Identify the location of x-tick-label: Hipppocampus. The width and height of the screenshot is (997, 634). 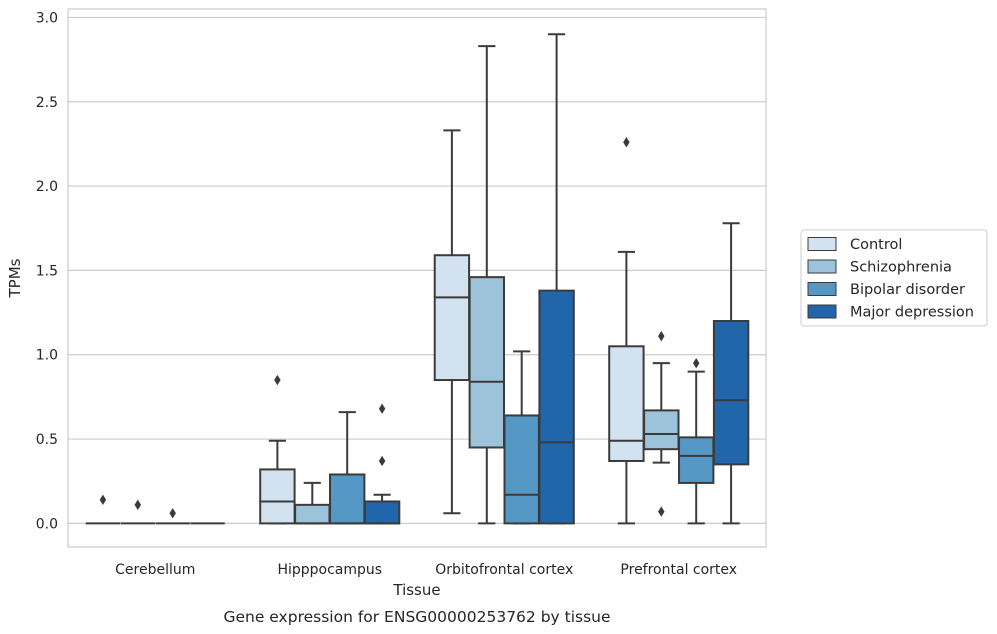
(329, 570).